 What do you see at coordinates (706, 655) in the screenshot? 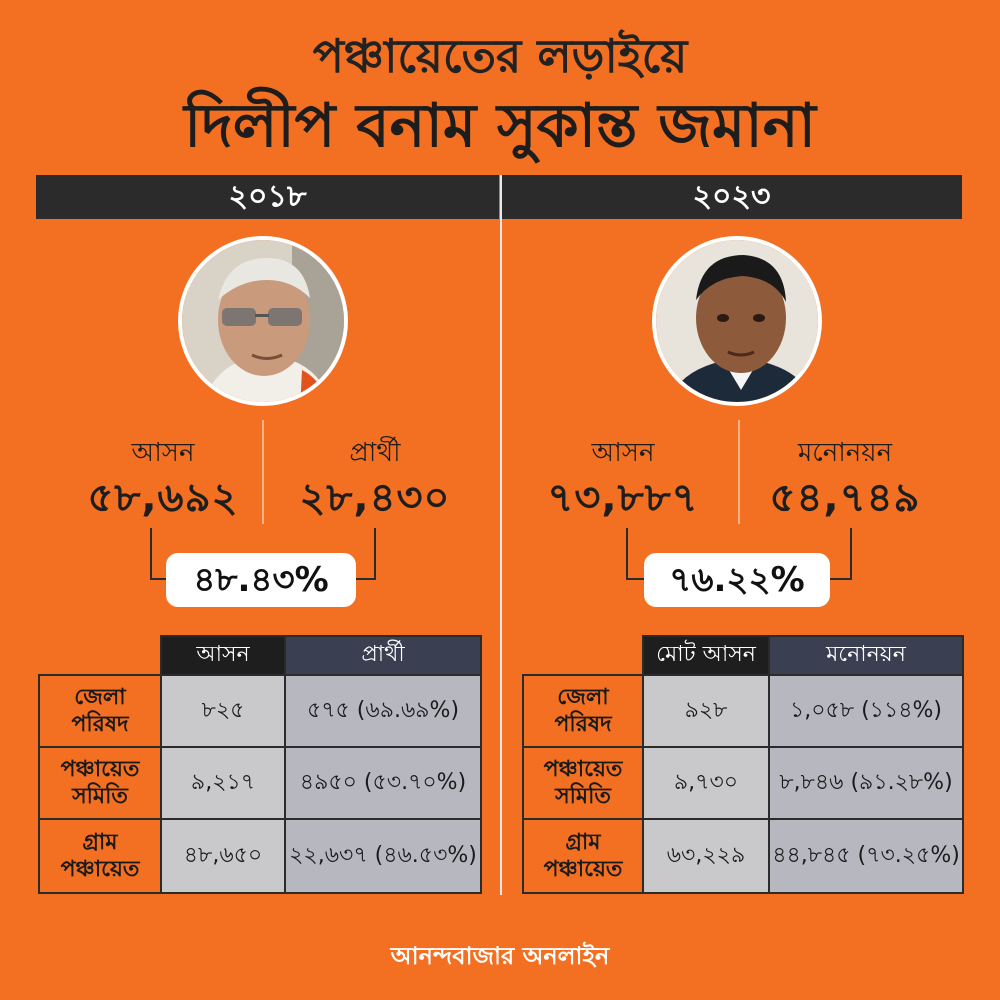
I see `right-table-header-total-seats: মোট আসন` at bounding box center [706, 655].